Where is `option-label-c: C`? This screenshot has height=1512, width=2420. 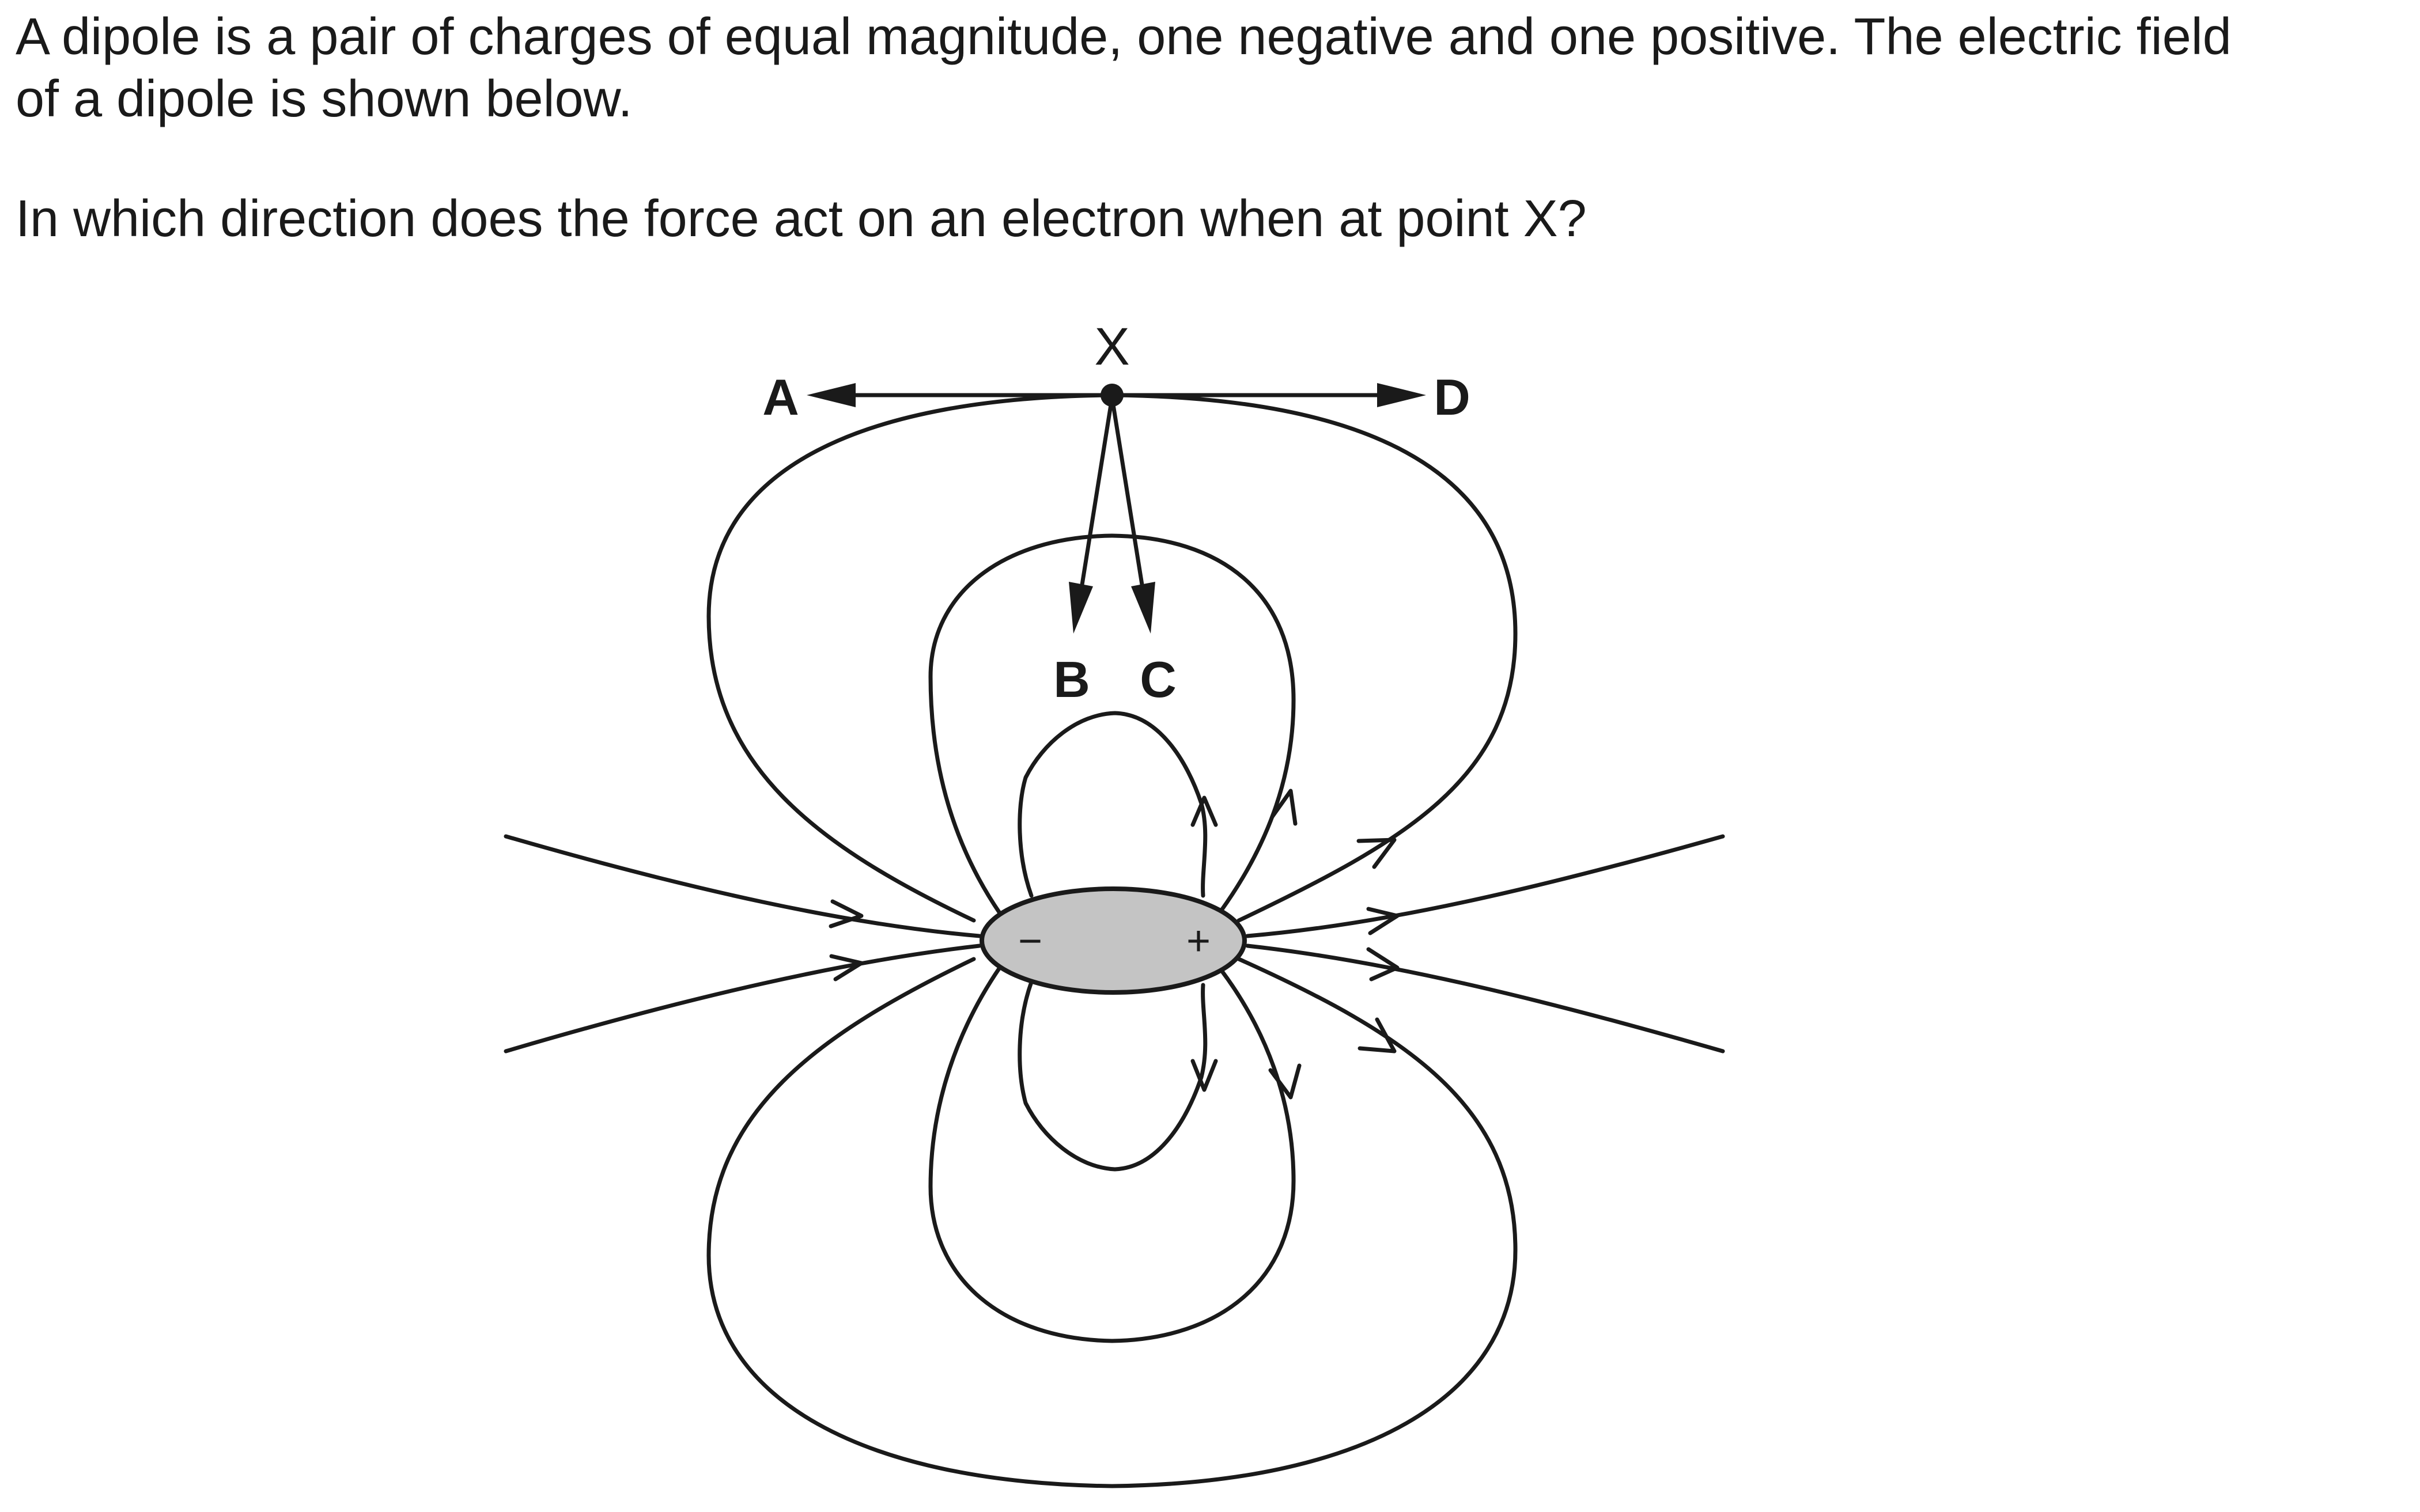 option-label-c: C is located at coordinates (1158, 679).